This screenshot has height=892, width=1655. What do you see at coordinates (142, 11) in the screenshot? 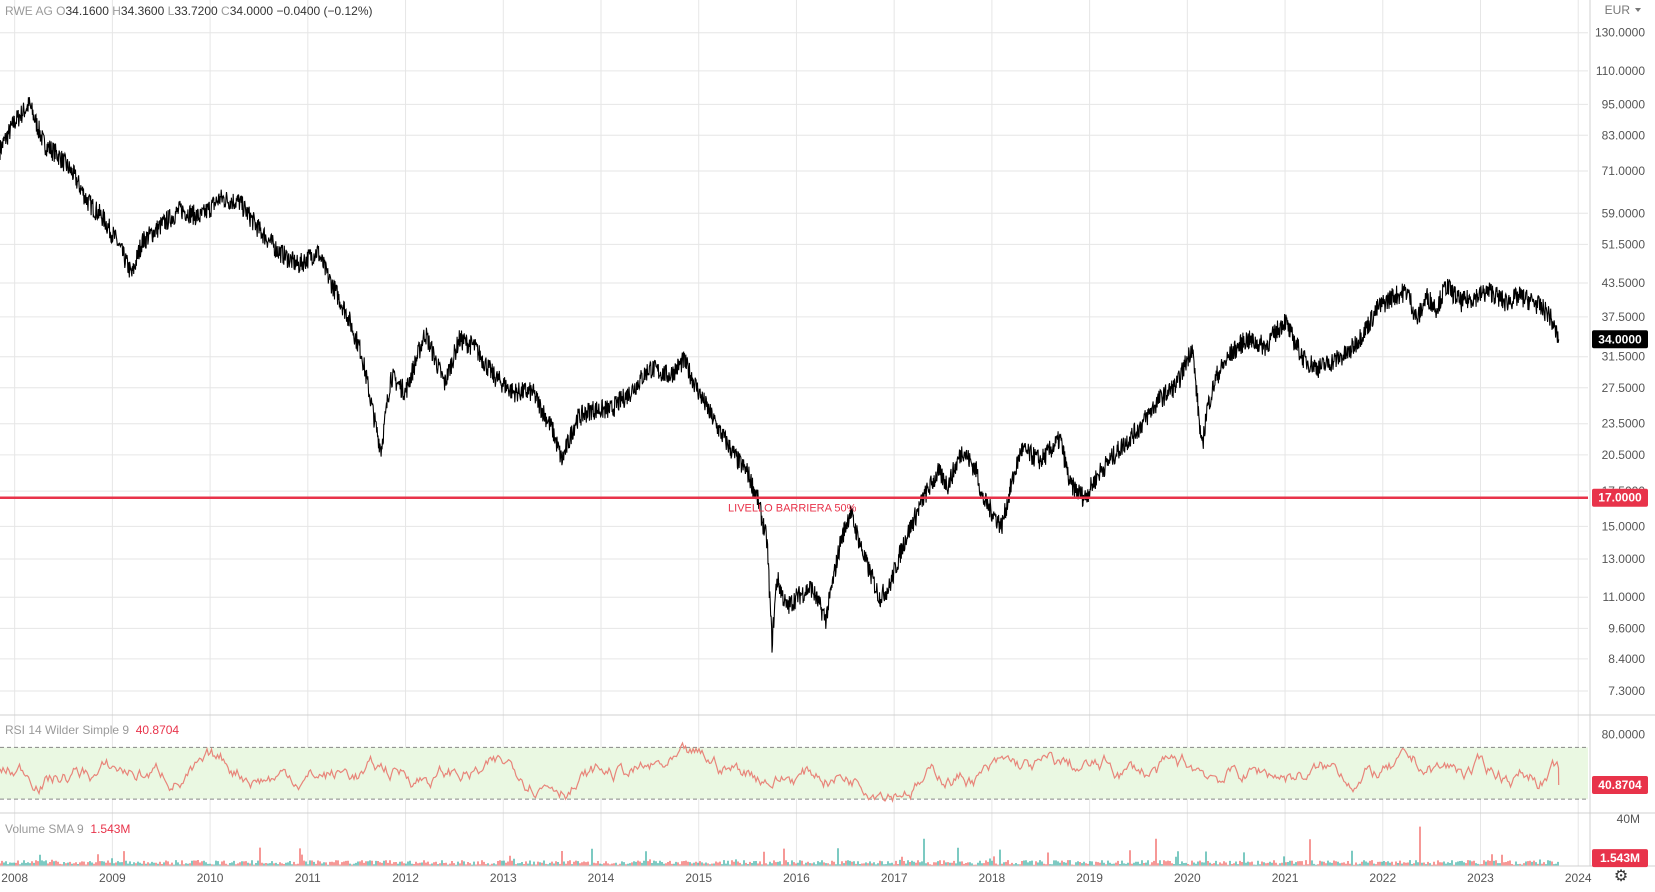
I see `high-value: 34.3600` at bounding box center [142, 11].